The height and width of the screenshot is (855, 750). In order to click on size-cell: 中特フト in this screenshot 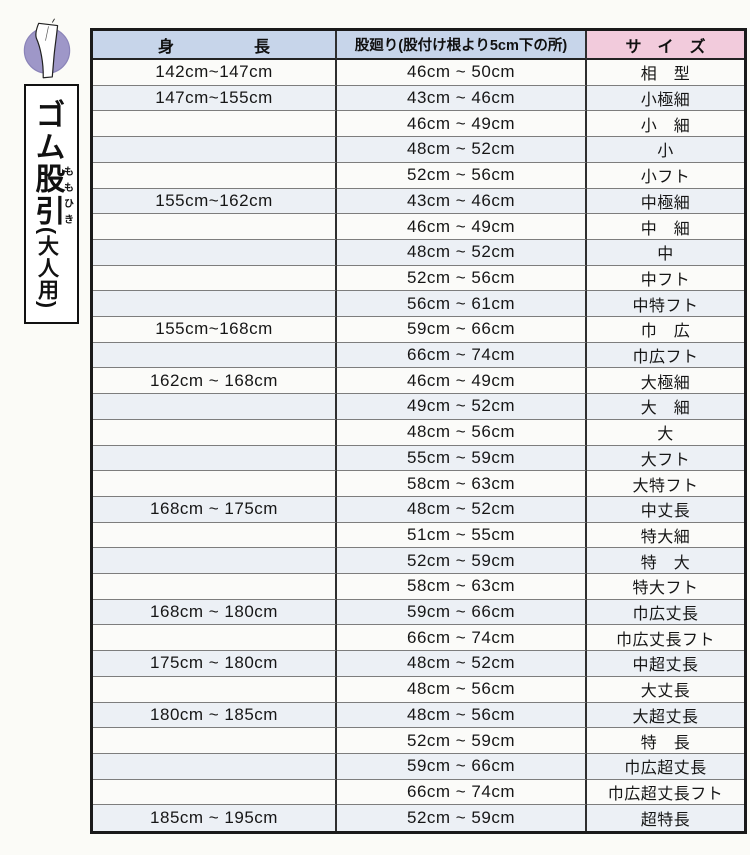, I will do `click(665, 304)`.